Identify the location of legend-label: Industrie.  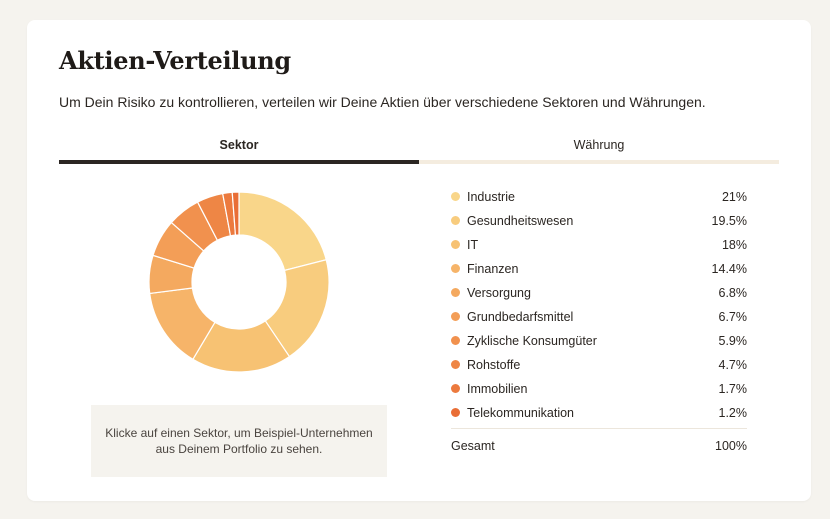
(491, 197).